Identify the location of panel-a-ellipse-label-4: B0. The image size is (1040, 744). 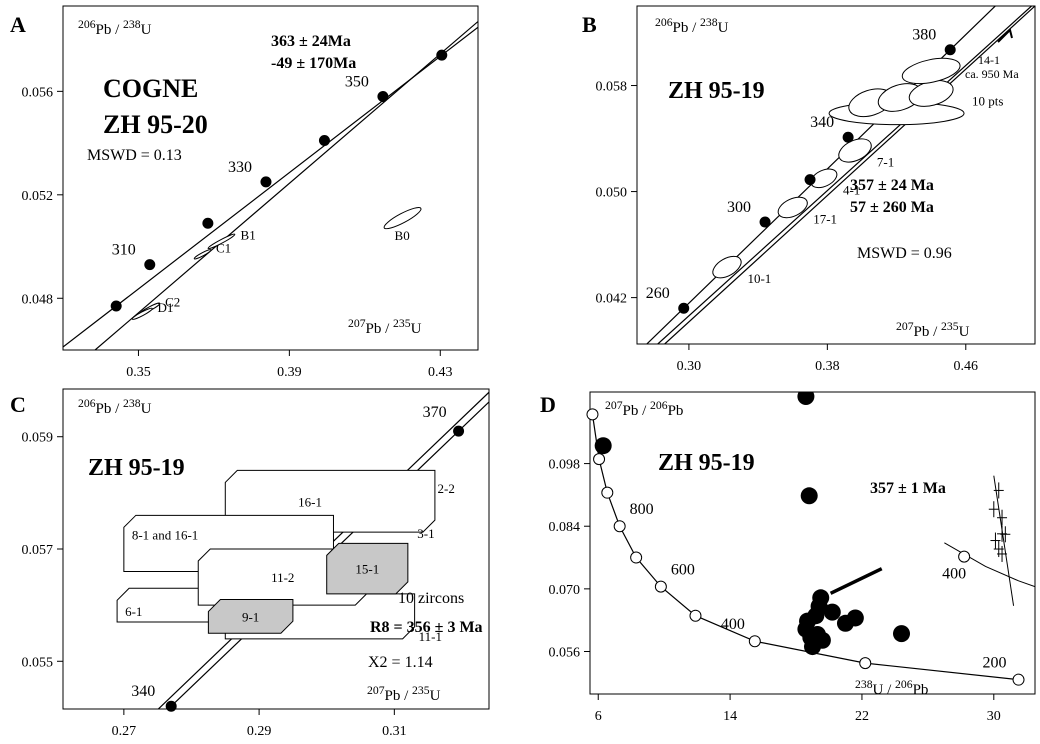
(402, 235).